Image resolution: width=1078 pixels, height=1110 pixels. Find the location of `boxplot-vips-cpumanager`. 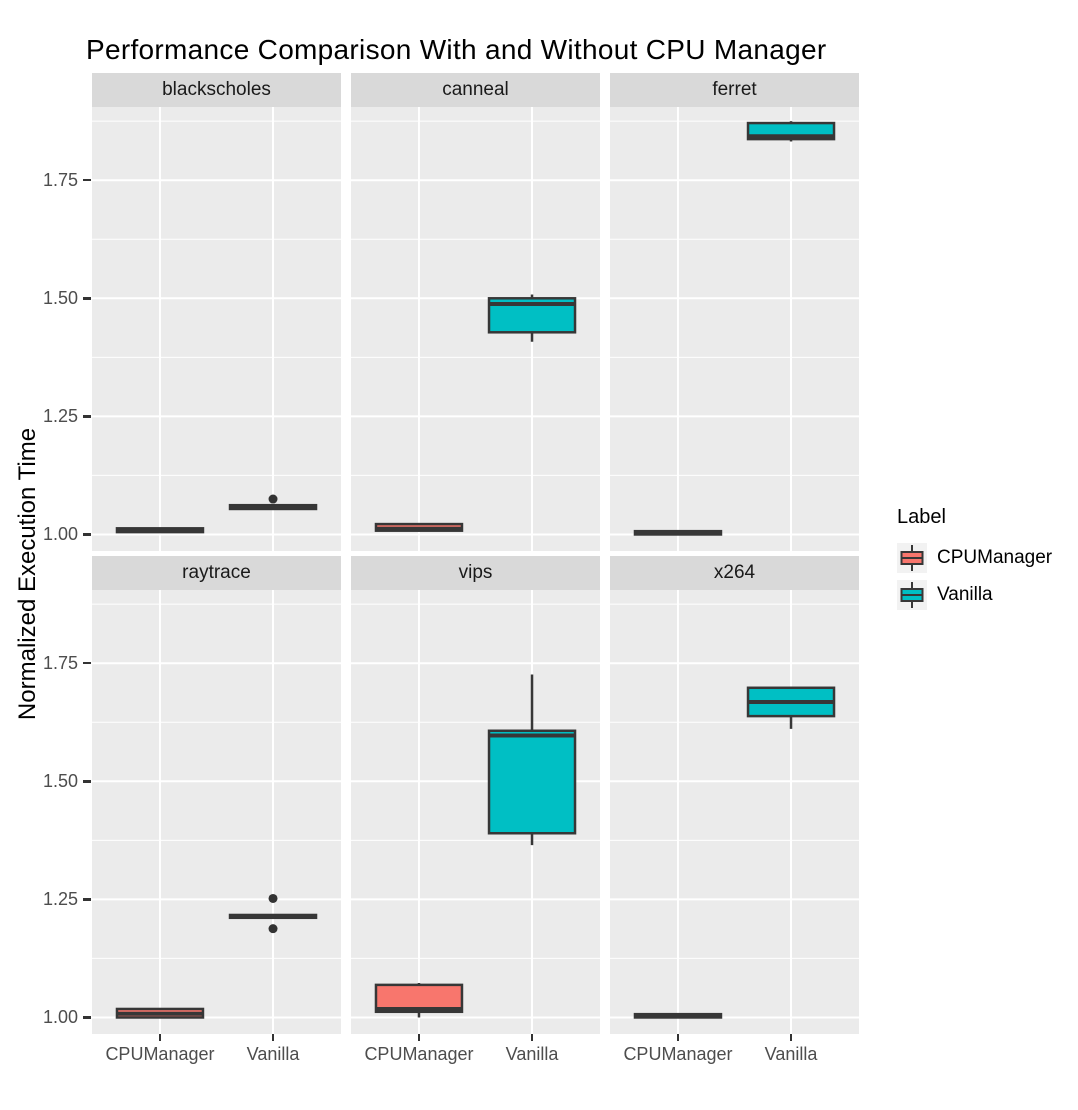

boxplot-vips-cpumanager is located at coordinates (419, 1000).